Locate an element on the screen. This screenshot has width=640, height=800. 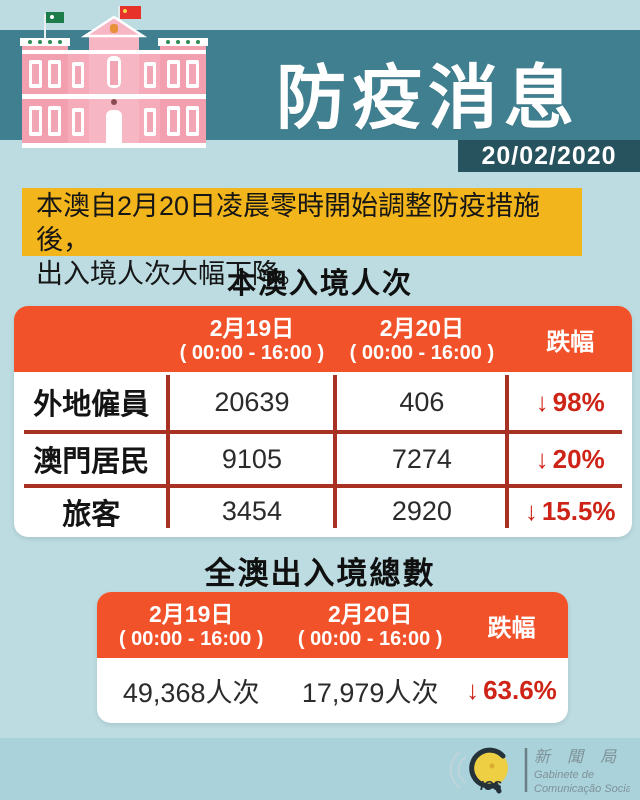
value-day20: 7274 is located at coordinates (421, 458).